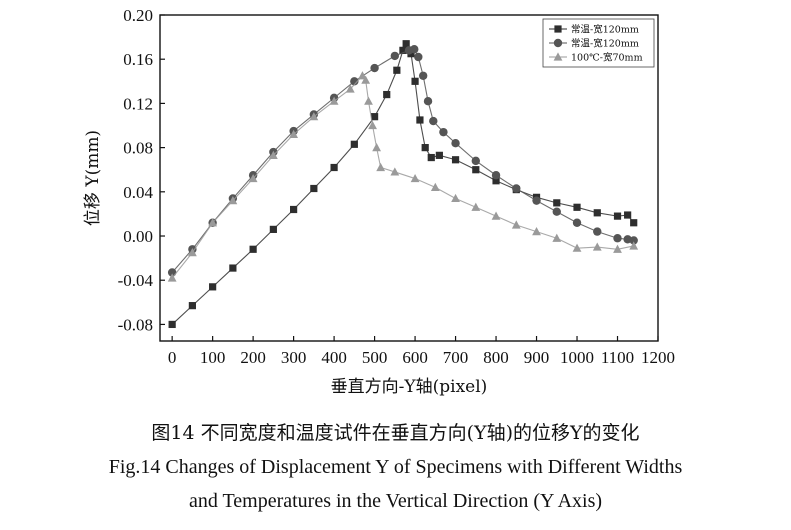  I want to click on x-tick-label: 700, so click(456, 357).